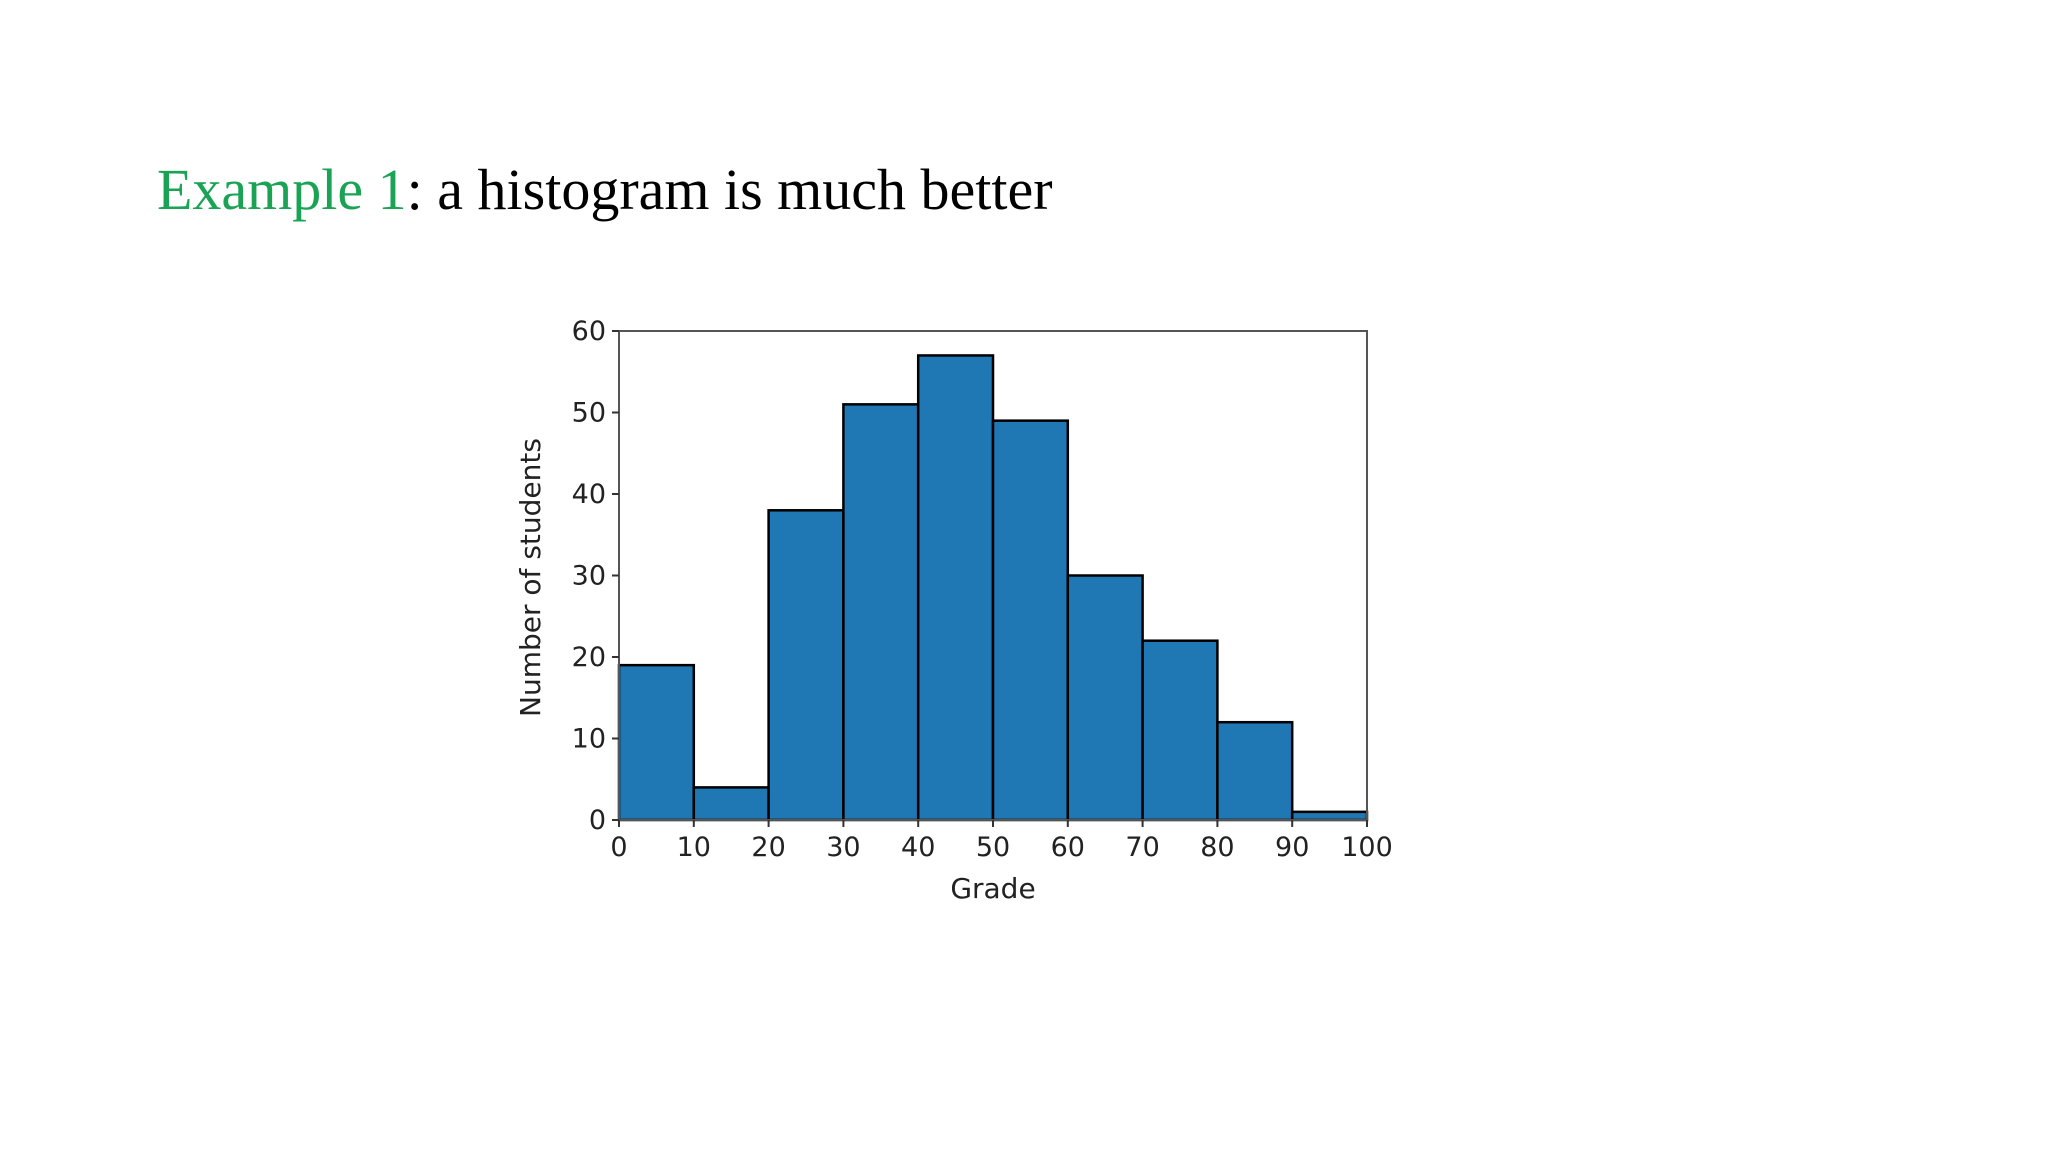  What do you see at coordinates (589, 739) in the screenshot?
I see `y-tick-label: 10` at bounding box center [589, 739].